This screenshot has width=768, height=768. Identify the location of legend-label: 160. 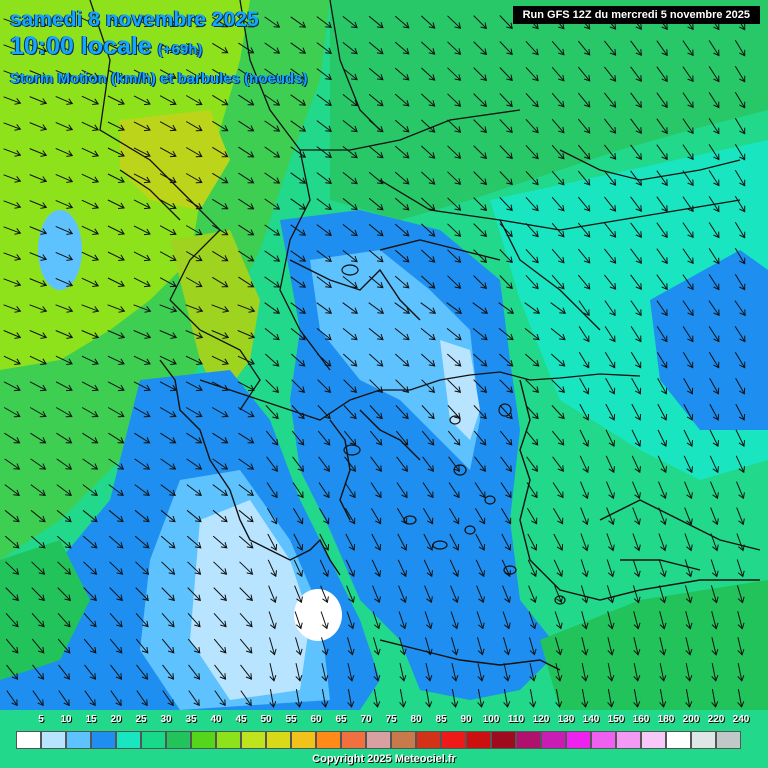
(641, 719).